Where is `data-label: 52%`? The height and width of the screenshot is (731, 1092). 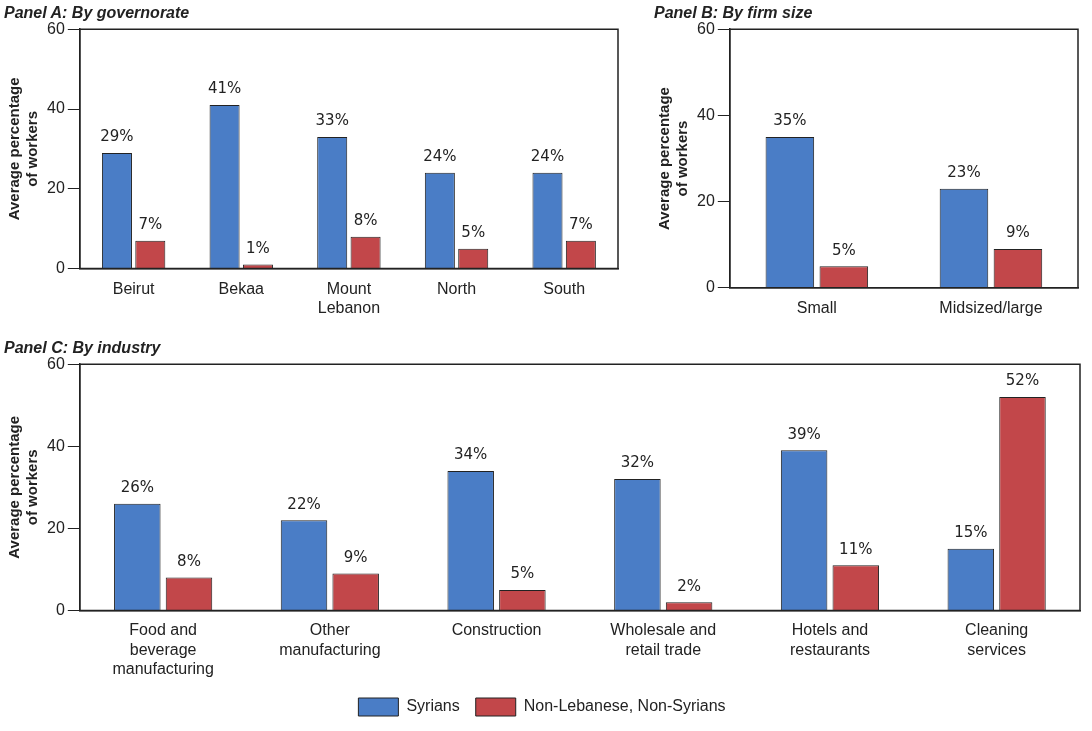 data-label: 52% is located at coordinates (1022, 380).